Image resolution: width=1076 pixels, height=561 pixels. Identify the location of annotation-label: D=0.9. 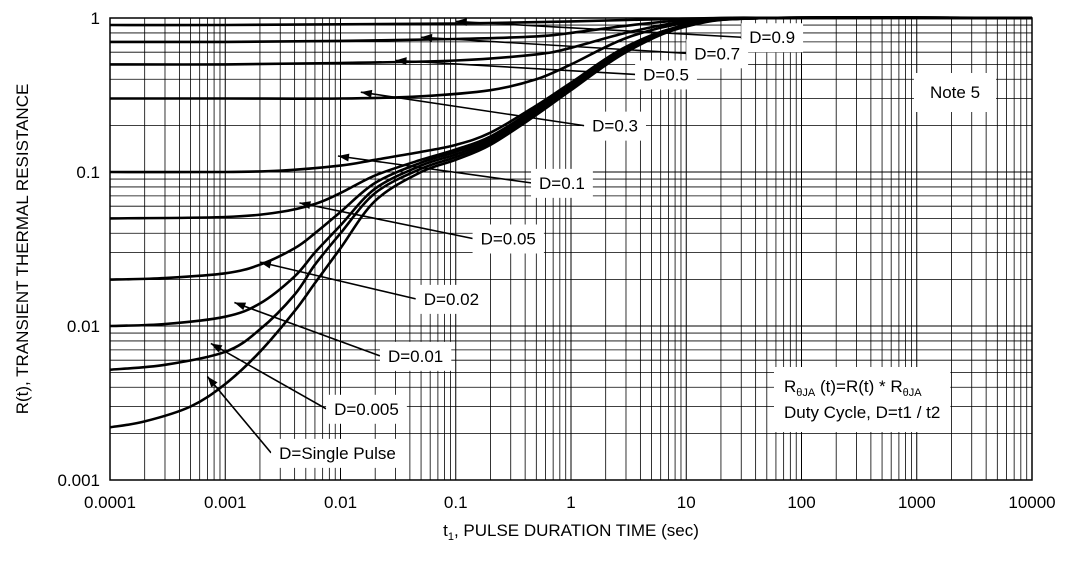
(772, 37).